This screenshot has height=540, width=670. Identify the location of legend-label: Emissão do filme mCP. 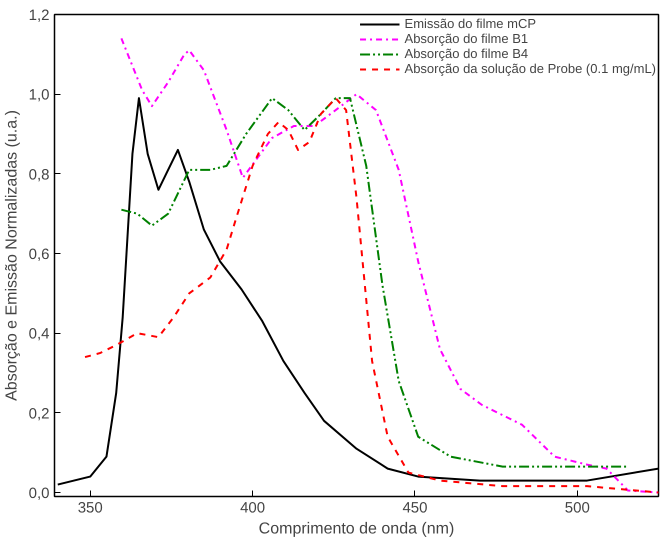
(470, 23).